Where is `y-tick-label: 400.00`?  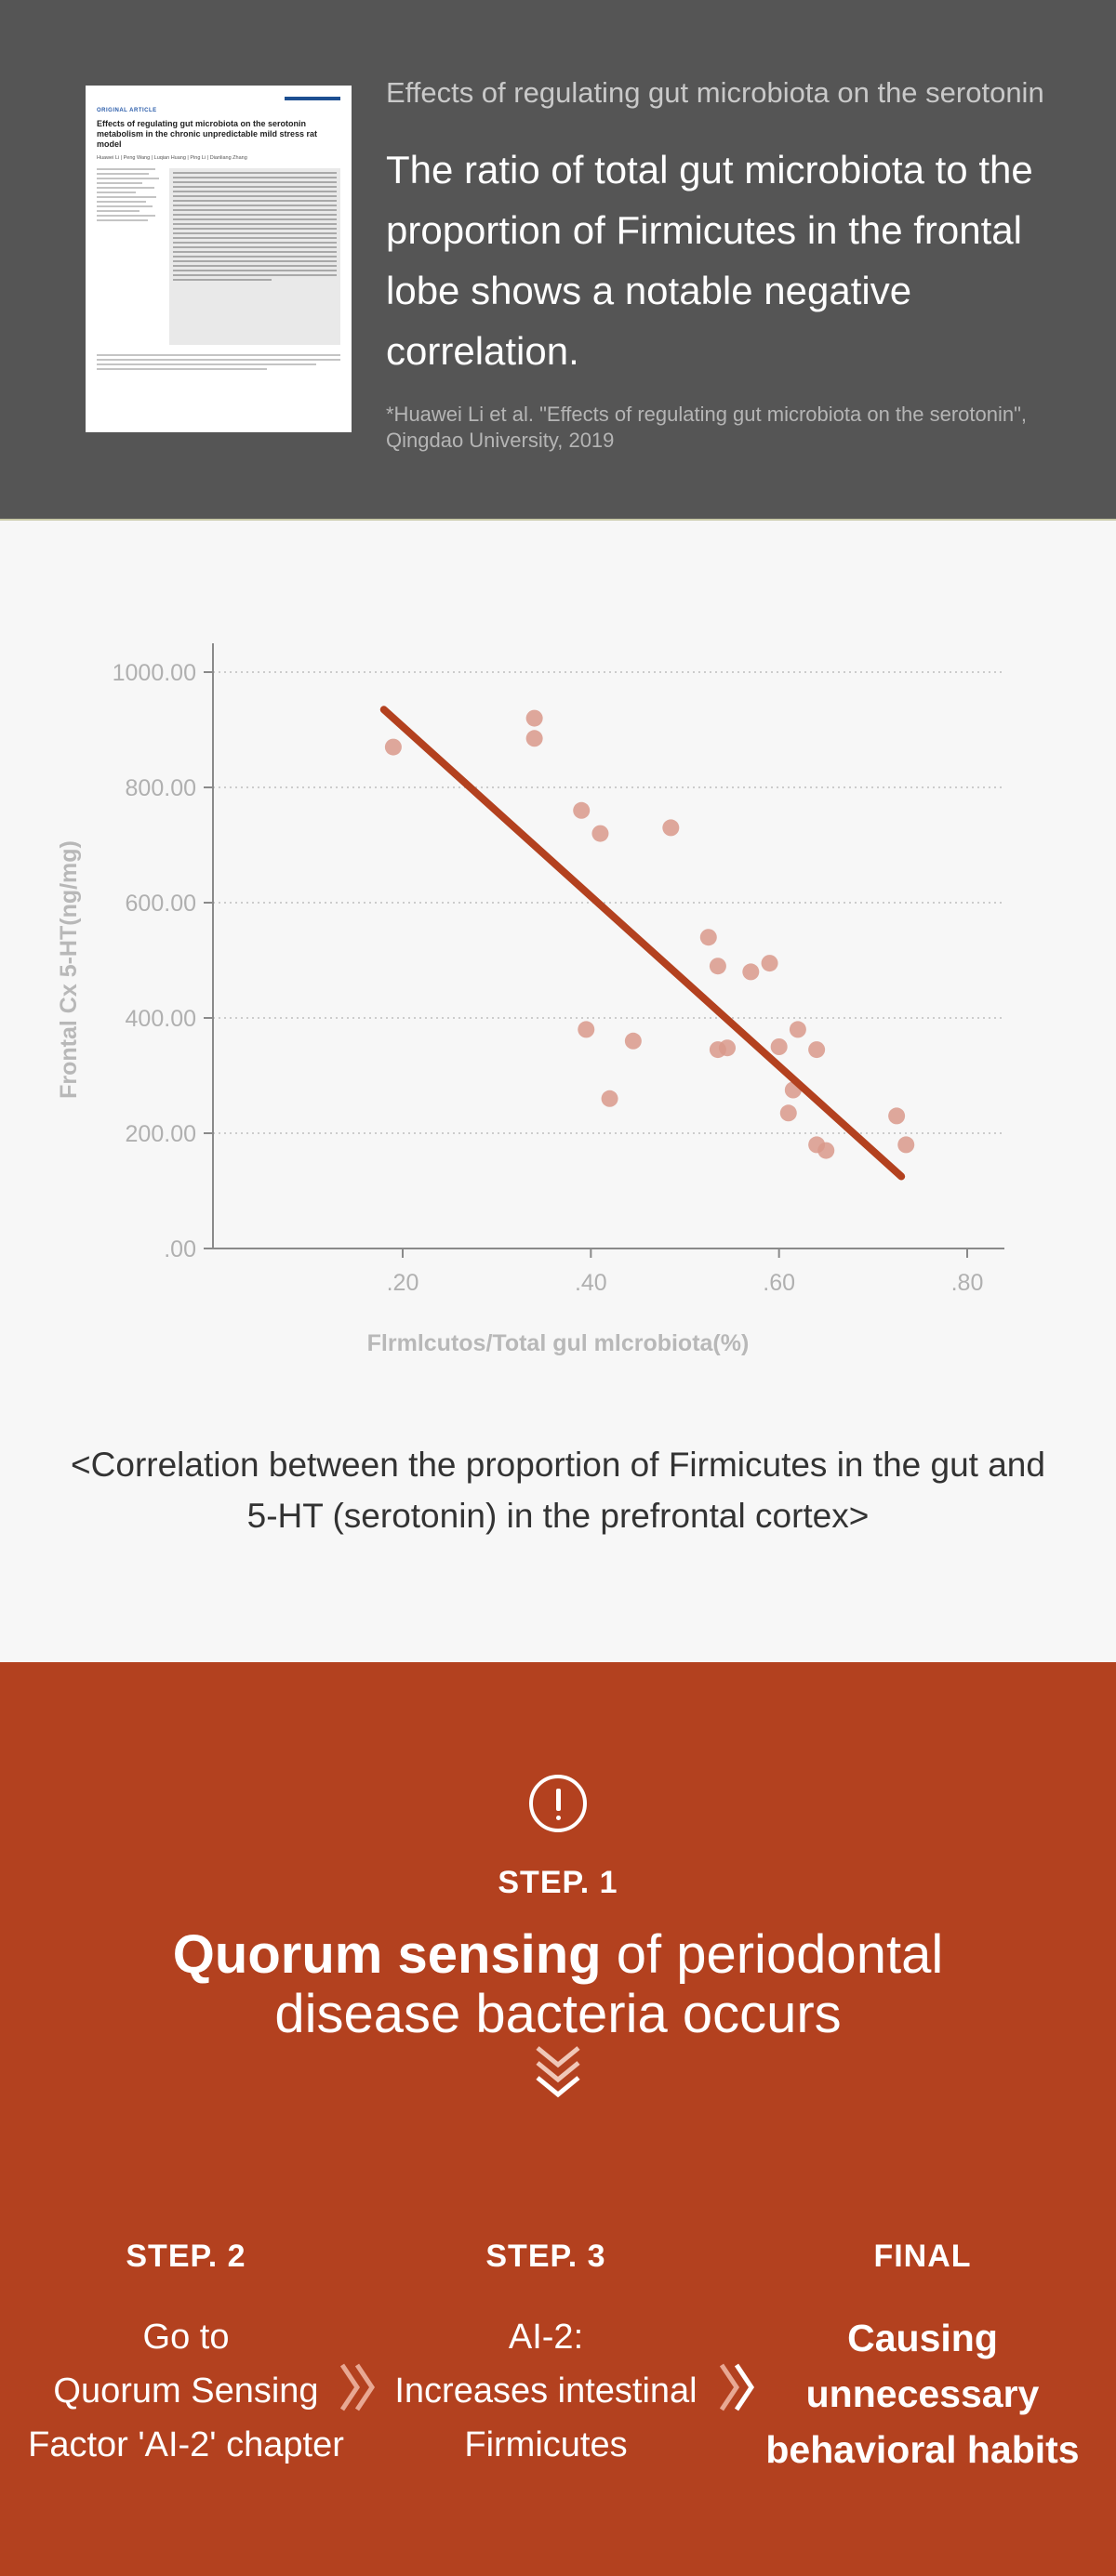 y-tick-label: 400.00 is located at coordinates (161, 1019).